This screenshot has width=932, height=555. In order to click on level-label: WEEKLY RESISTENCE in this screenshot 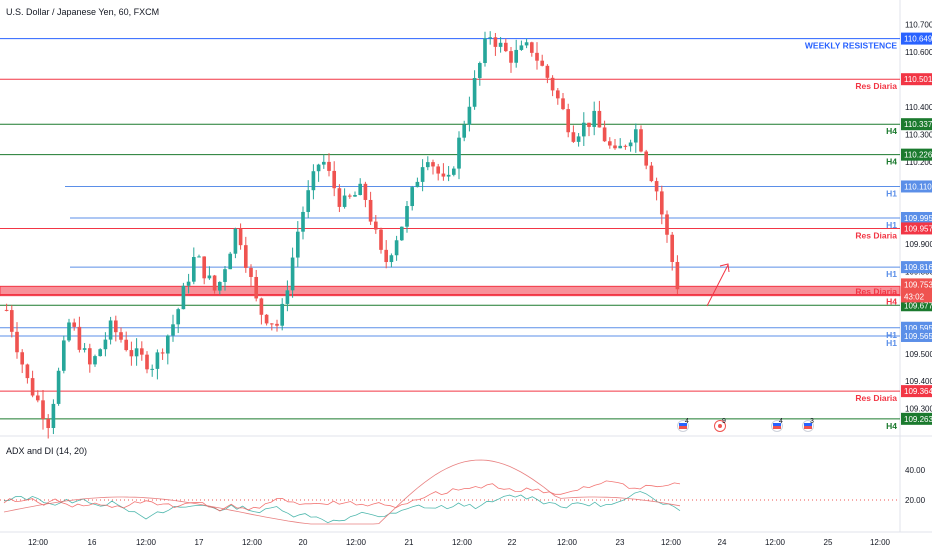, I will do `click(851, 46)`.